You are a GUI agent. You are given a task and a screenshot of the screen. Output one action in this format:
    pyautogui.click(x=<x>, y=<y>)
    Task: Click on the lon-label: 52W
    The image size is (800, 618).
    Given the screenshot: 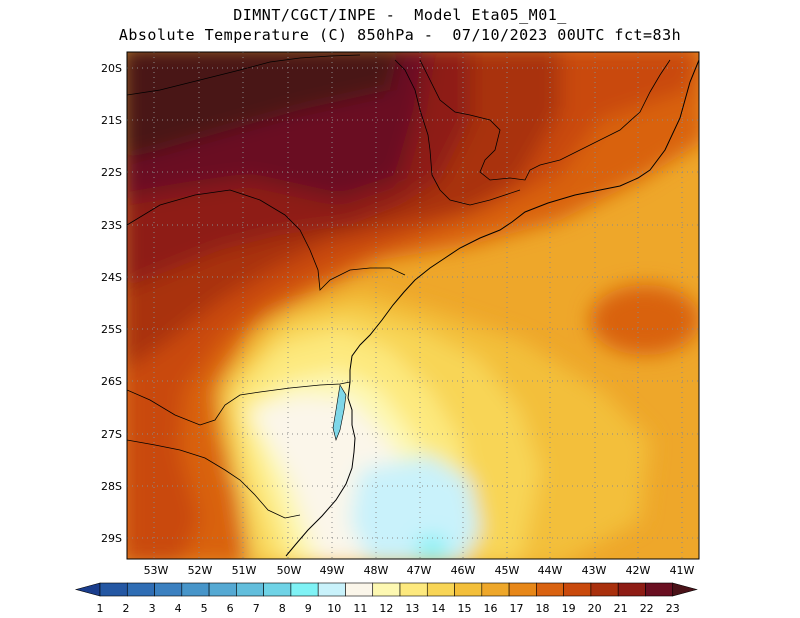 What is the action you would take?
    pyautogui.click(x=200, y=570)
    